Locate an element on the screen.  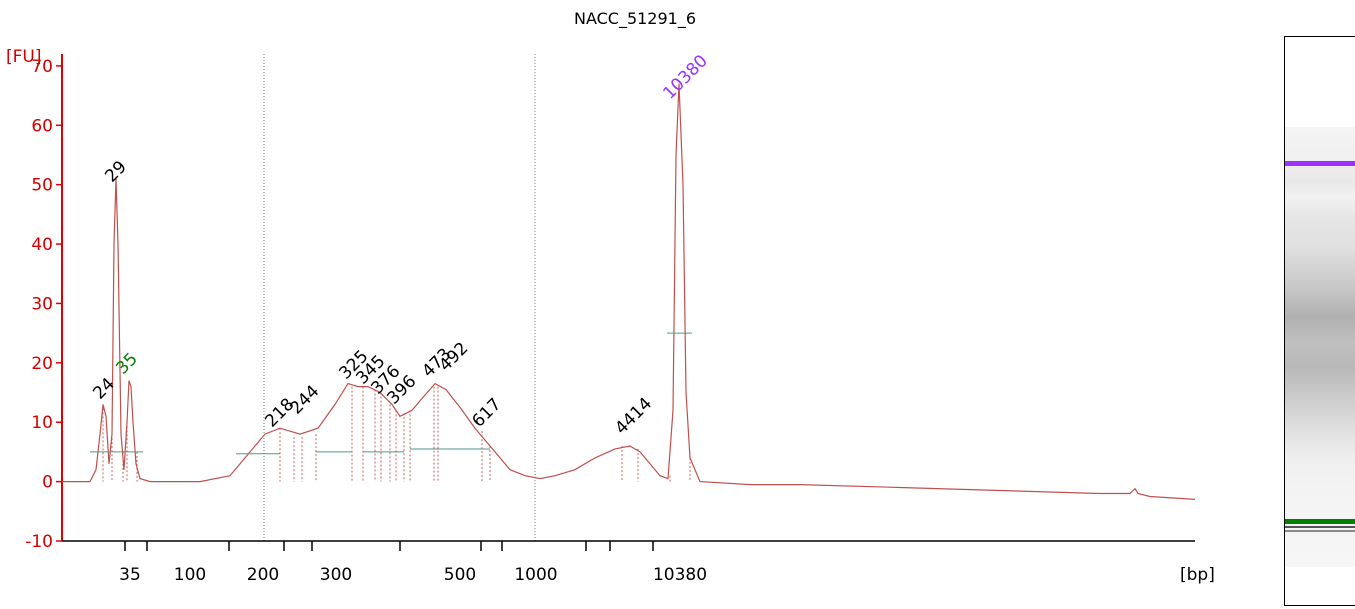
peak-label: 10380 is located at coordinates (685, 77).